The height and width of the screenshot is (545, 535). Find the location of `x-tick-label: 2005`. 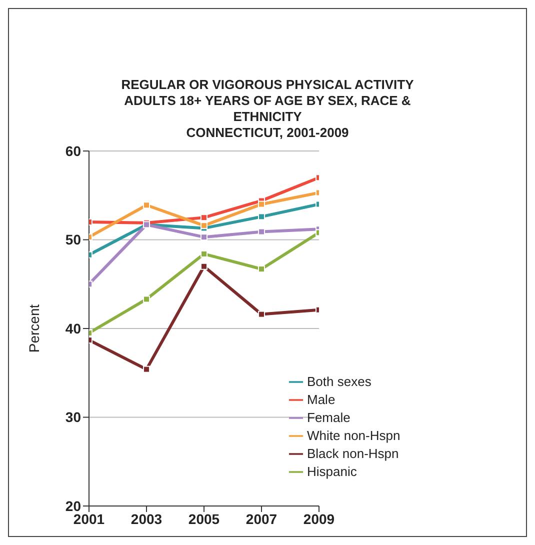

x-tick-label: 2005 is located at coordinates (204, 518).